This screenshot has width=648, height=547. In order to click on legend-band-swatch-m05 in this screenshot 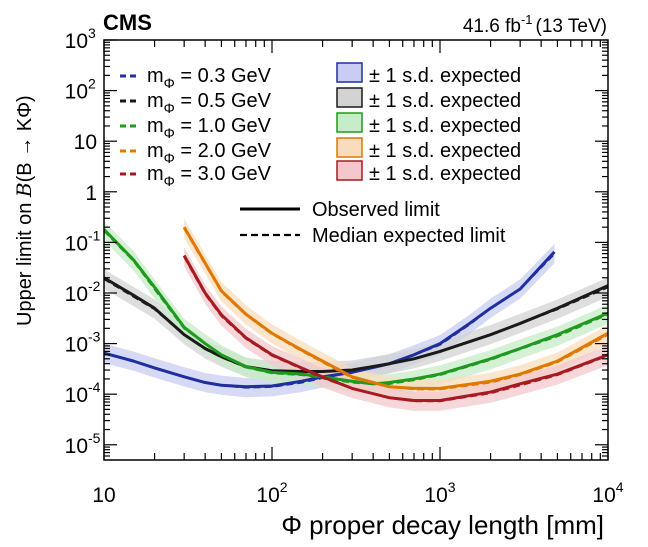, I will do `click(349, 97)`.